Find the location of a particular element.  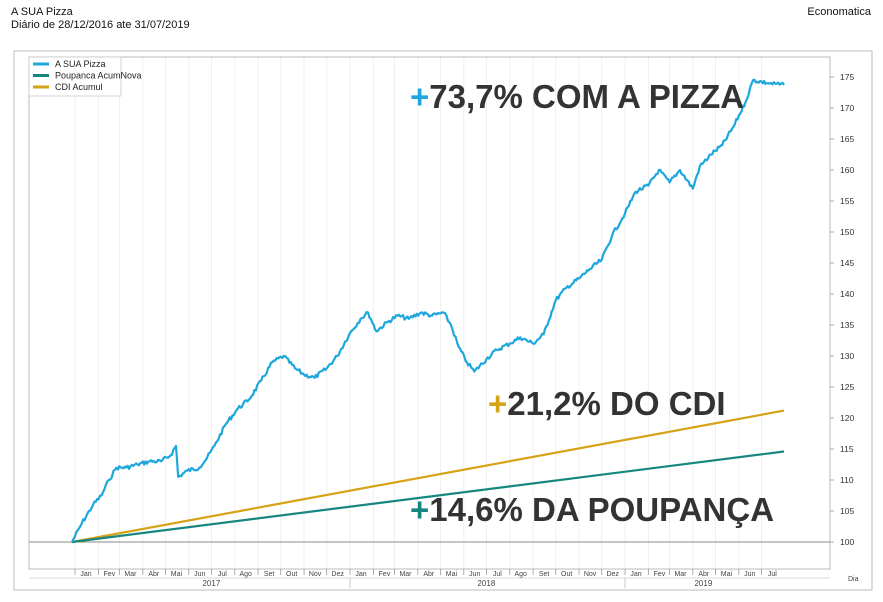

legend-item-poupanca: Poupanca AcumNova is located at coordinates (87, 76).